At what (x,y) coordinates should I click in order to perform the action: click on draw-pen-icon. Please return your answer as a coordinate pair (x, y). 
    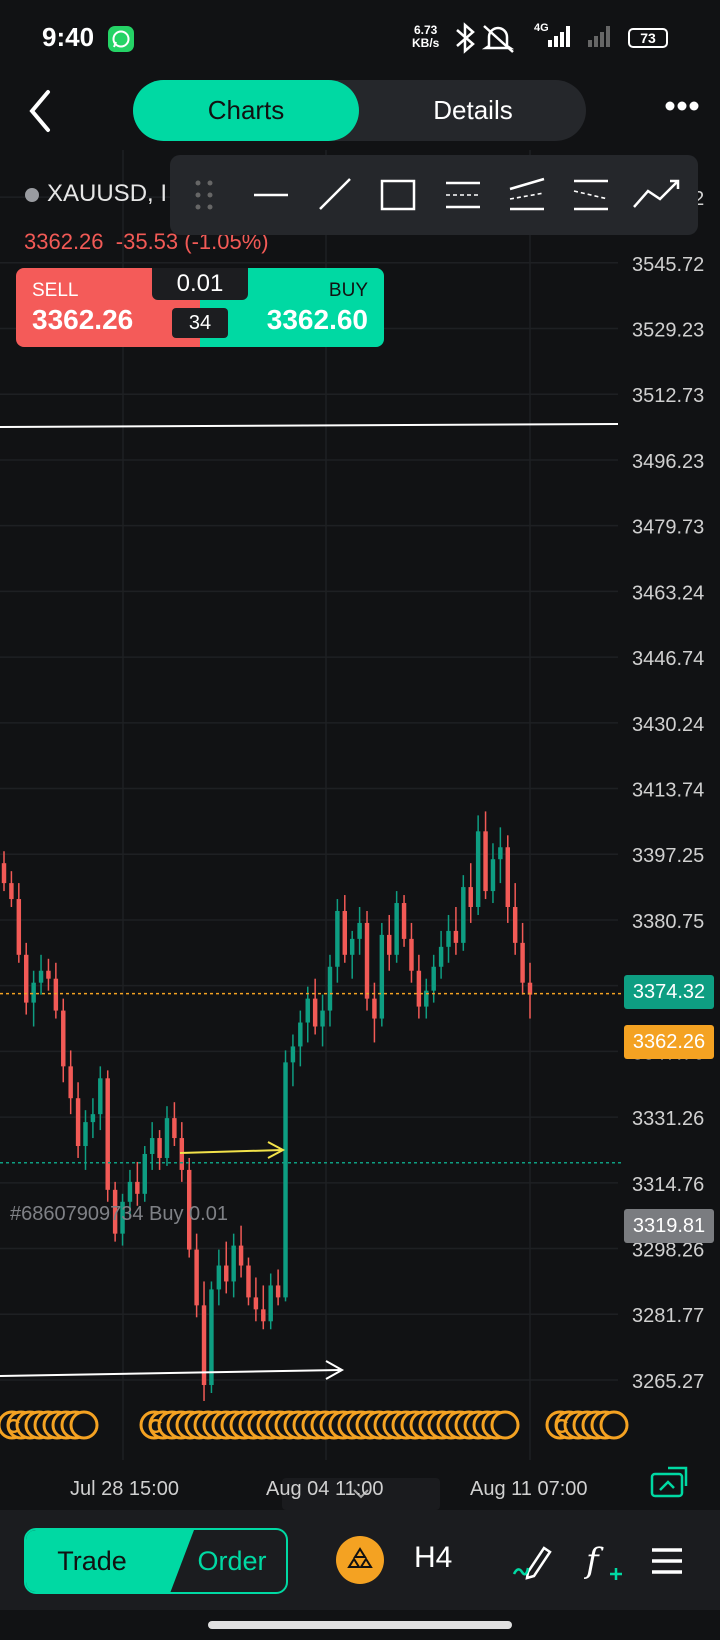
    Looking at the image, I should click on (532, 1560).